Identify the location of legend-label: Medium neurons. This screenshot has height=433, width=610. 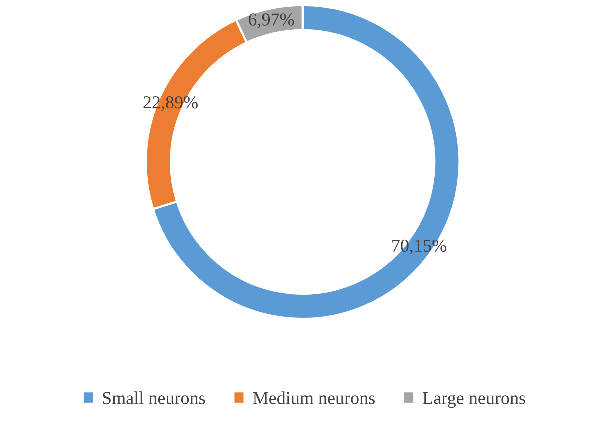
(314, 398).